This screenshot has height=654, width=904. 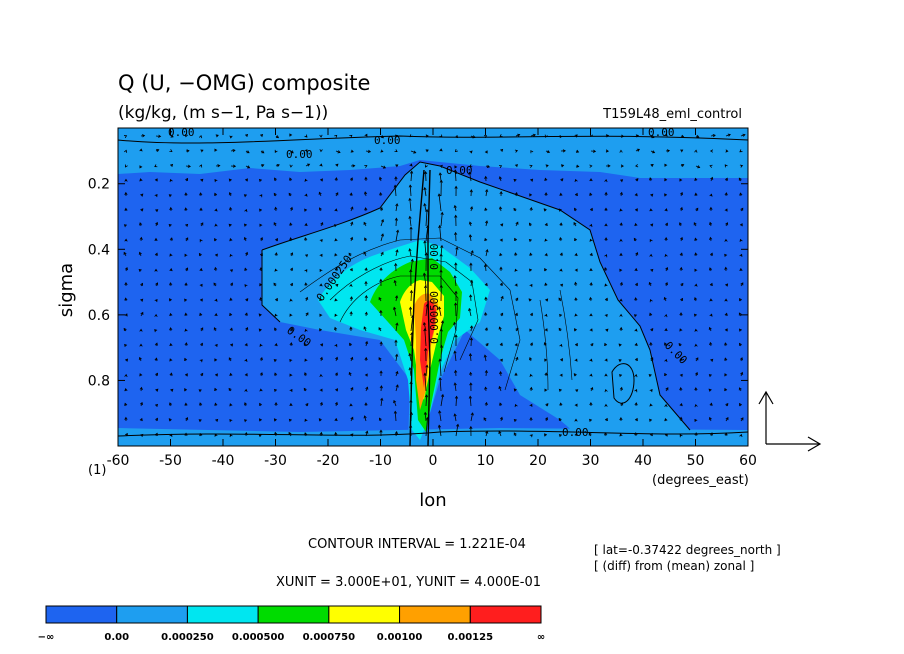 I want to click on x-tick-label: 60, so click(x=748, y=461).